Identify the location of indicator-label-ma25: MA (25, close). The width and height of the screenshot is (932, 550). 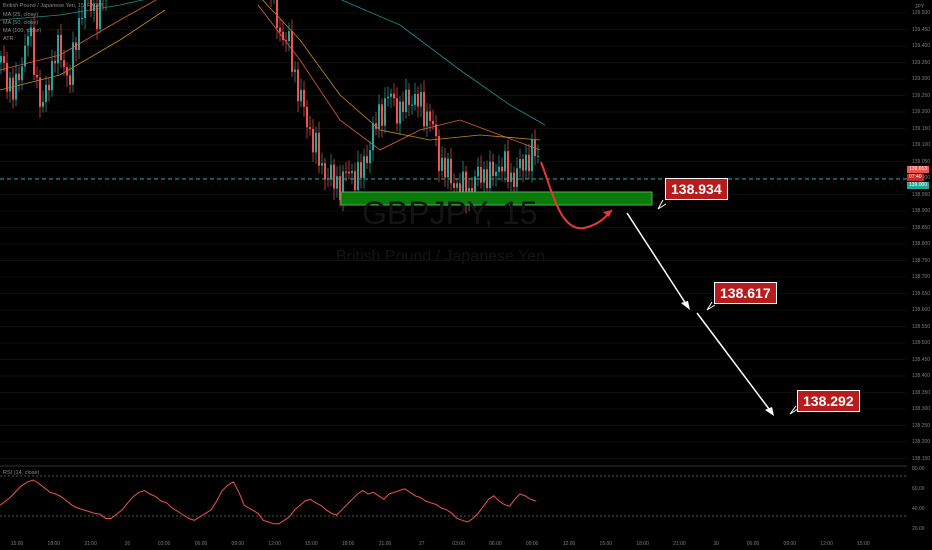
(21, 15).